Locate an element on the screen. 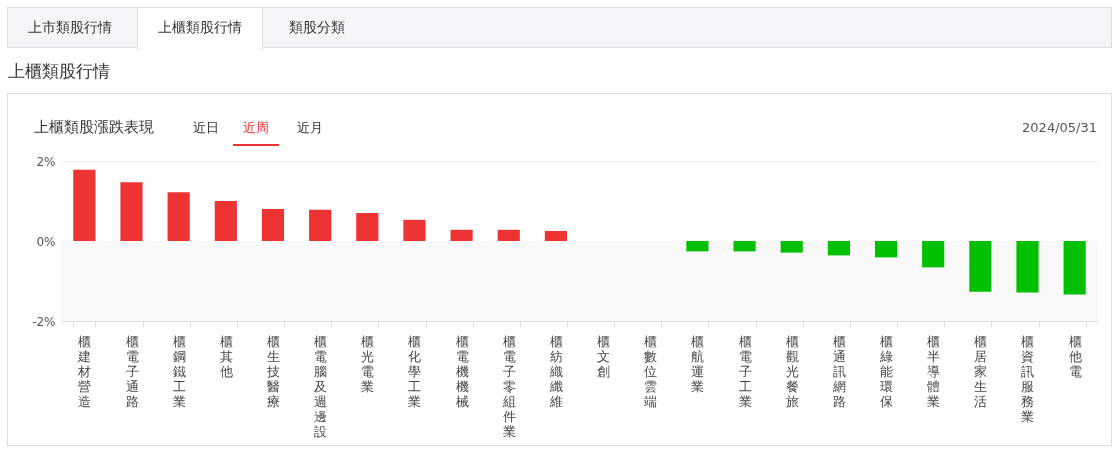 This screenshot has height=459, width=1120. x-tick-label: 櫃半導體業 is located at coordinates (934, 371).